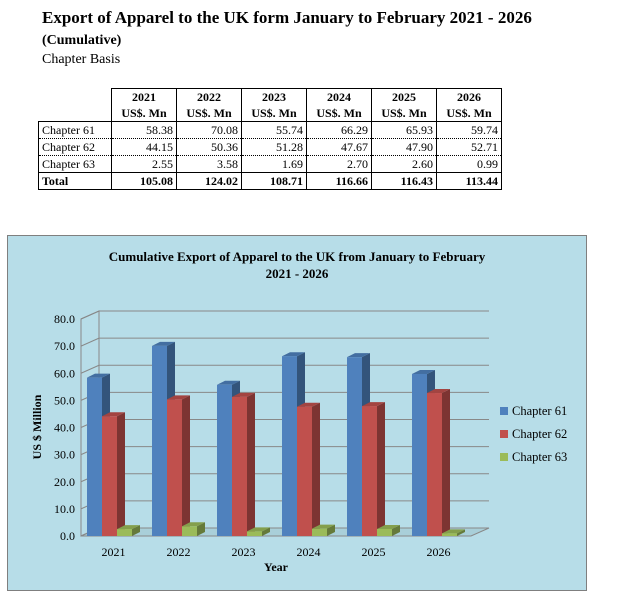  I want to click on legend-label: Chapter 62, so click(539, 434).